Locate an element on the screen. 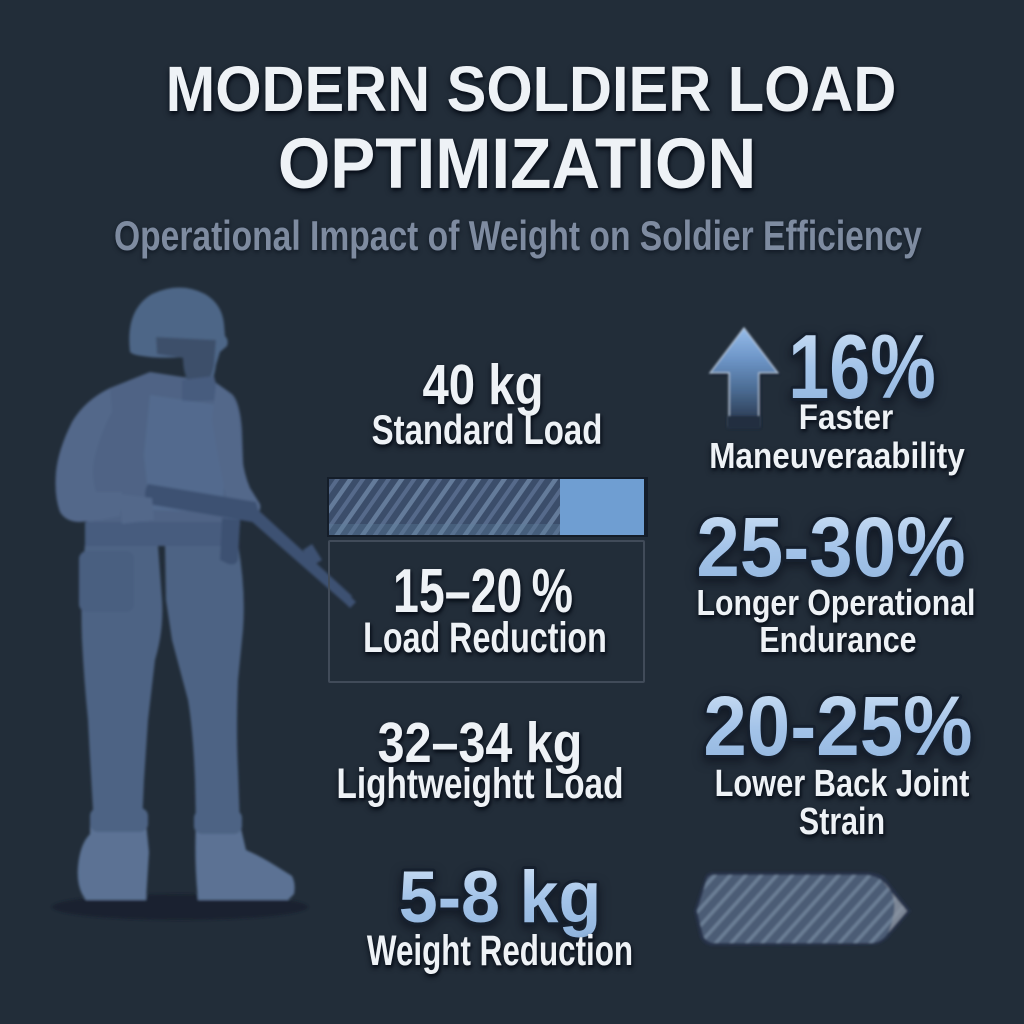  svg-text: 25-30% is located at coordinates (830, 547).